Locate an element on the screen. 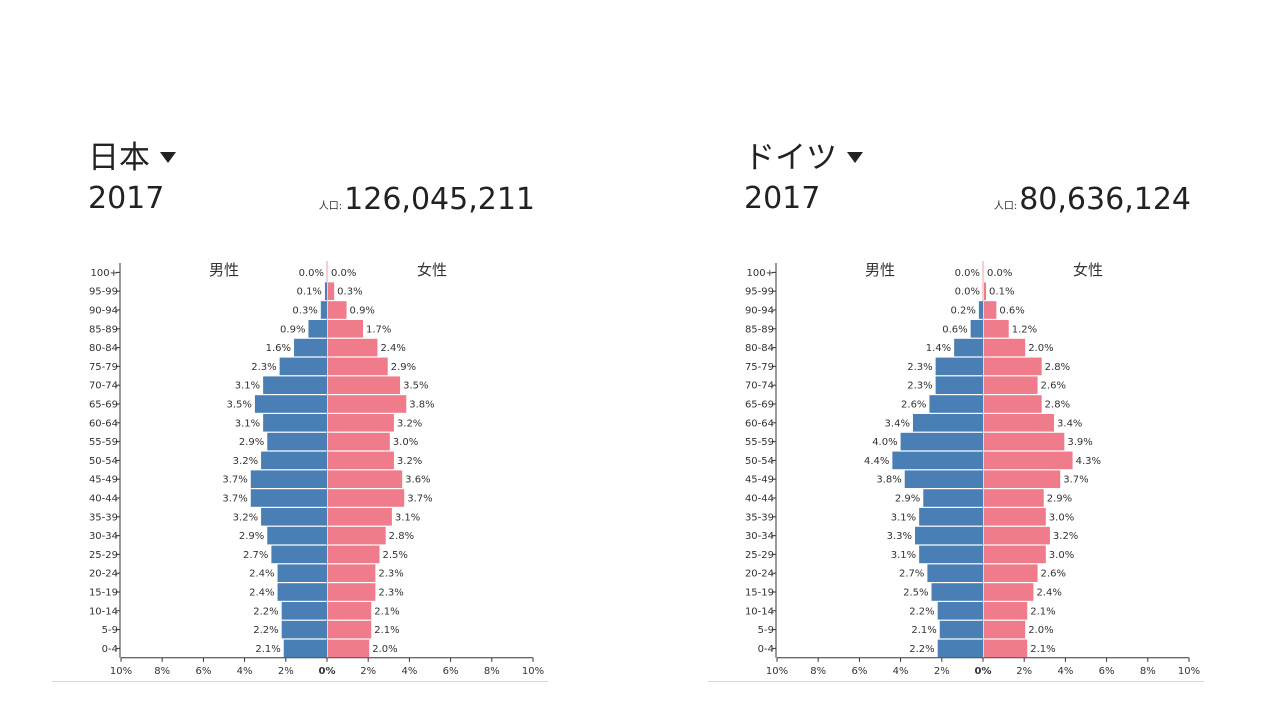  female-value-label: 3.6% is located at coordinates (417, 480).